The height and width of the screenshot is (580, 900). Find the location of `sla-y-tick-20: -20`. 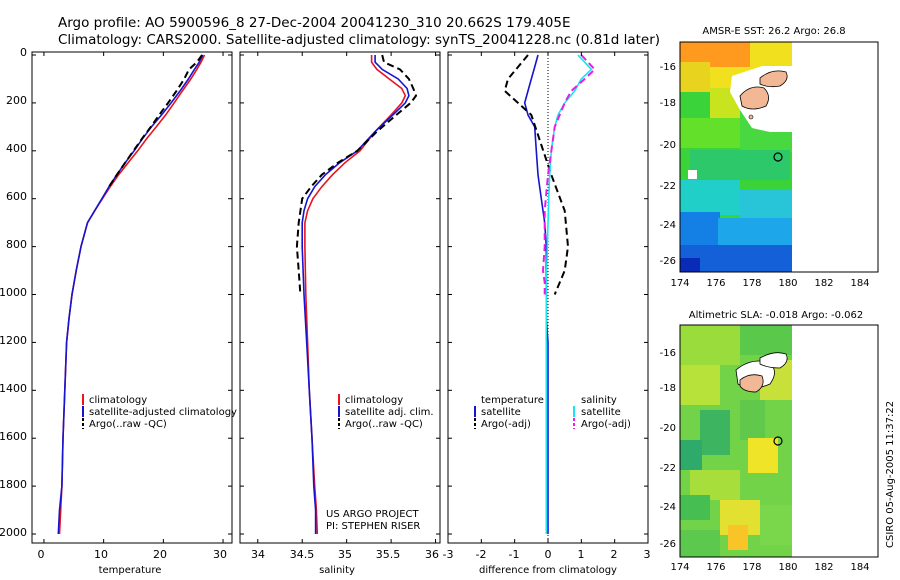

sla-y-tick-20: -20 is located at coordinates (668, 428).